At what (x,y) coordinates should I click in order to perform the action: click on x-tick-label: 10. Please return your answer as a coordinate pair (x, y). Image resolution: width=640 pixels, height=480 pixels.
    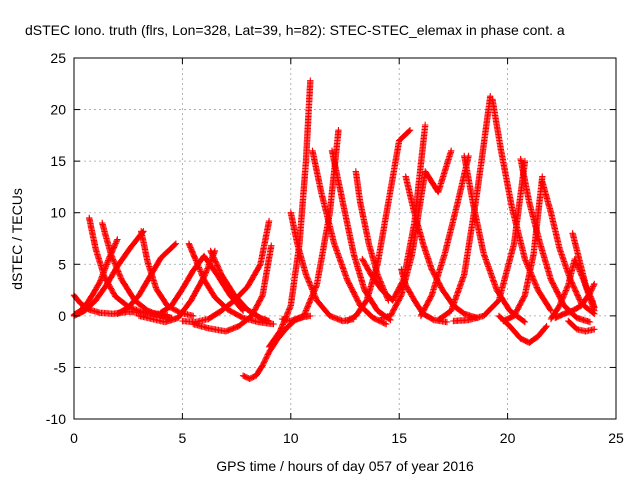
    Looking at the image, I should click on (291, 438).